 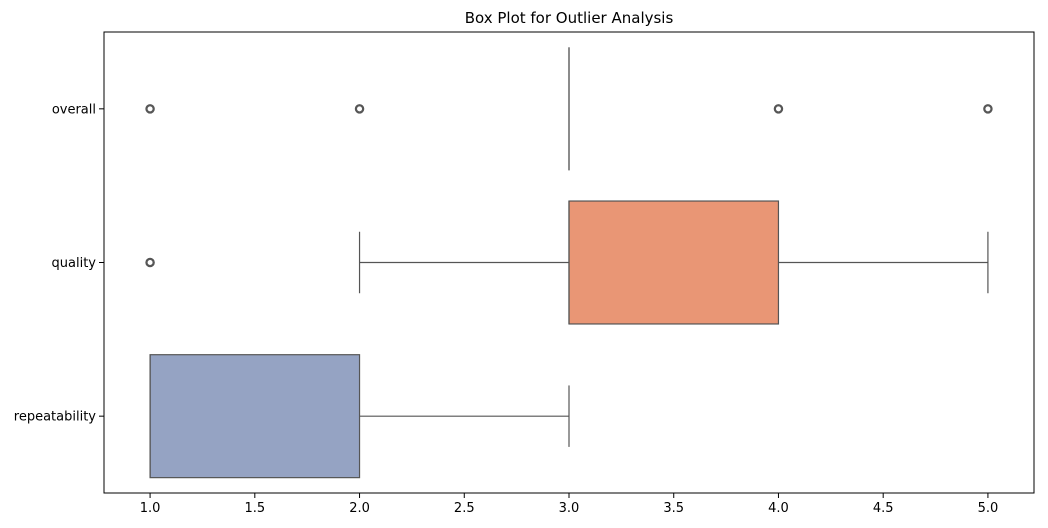 I want to click on y-tick-label-repeatability: repeatability, so click(x=55, y=417).